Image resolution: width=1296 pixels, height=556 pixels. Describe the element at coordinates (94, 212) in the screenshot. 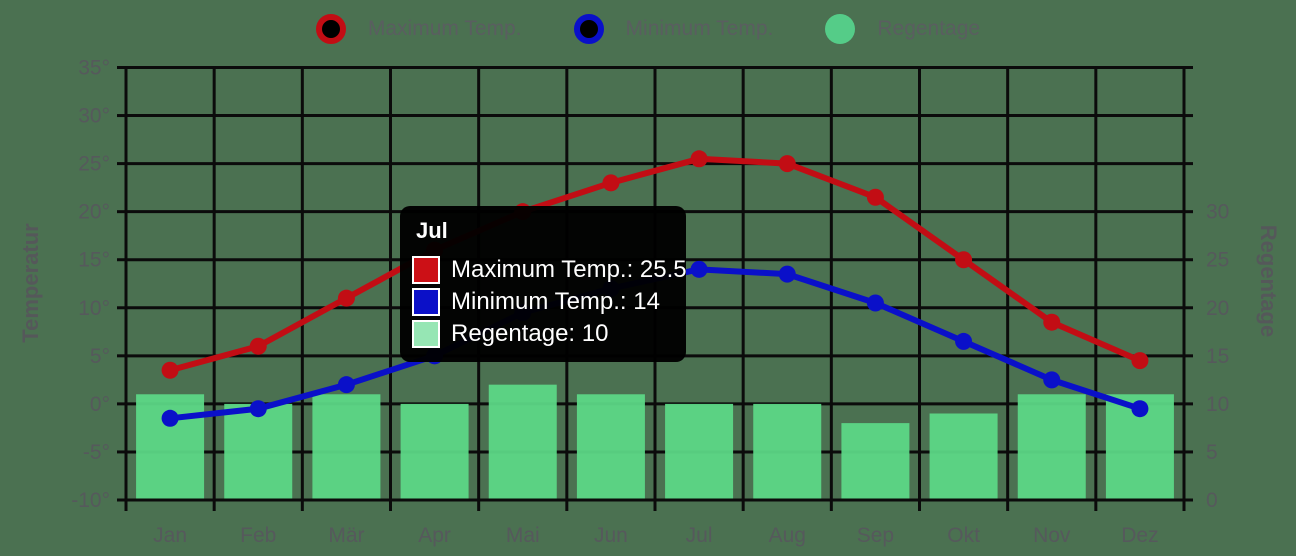

I see `left-axis-tick-label: 20°` at that location.